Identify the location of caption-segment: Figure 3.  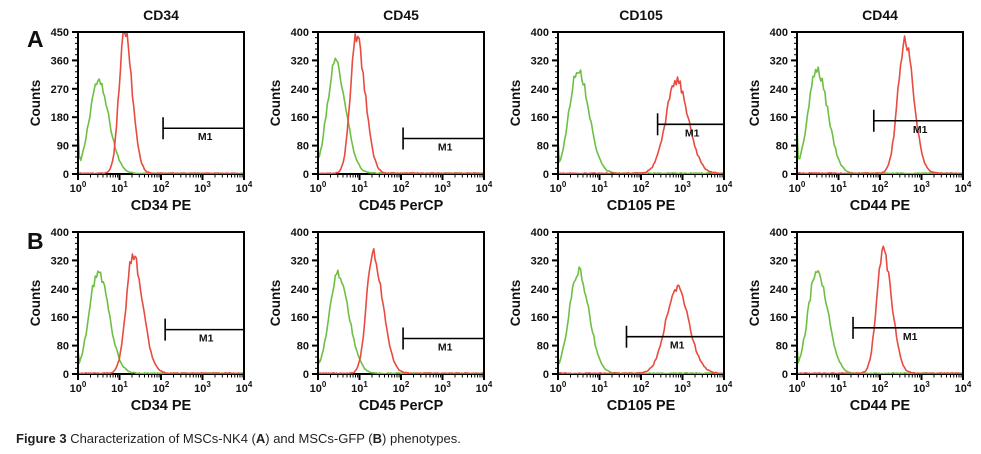
(41, 438).